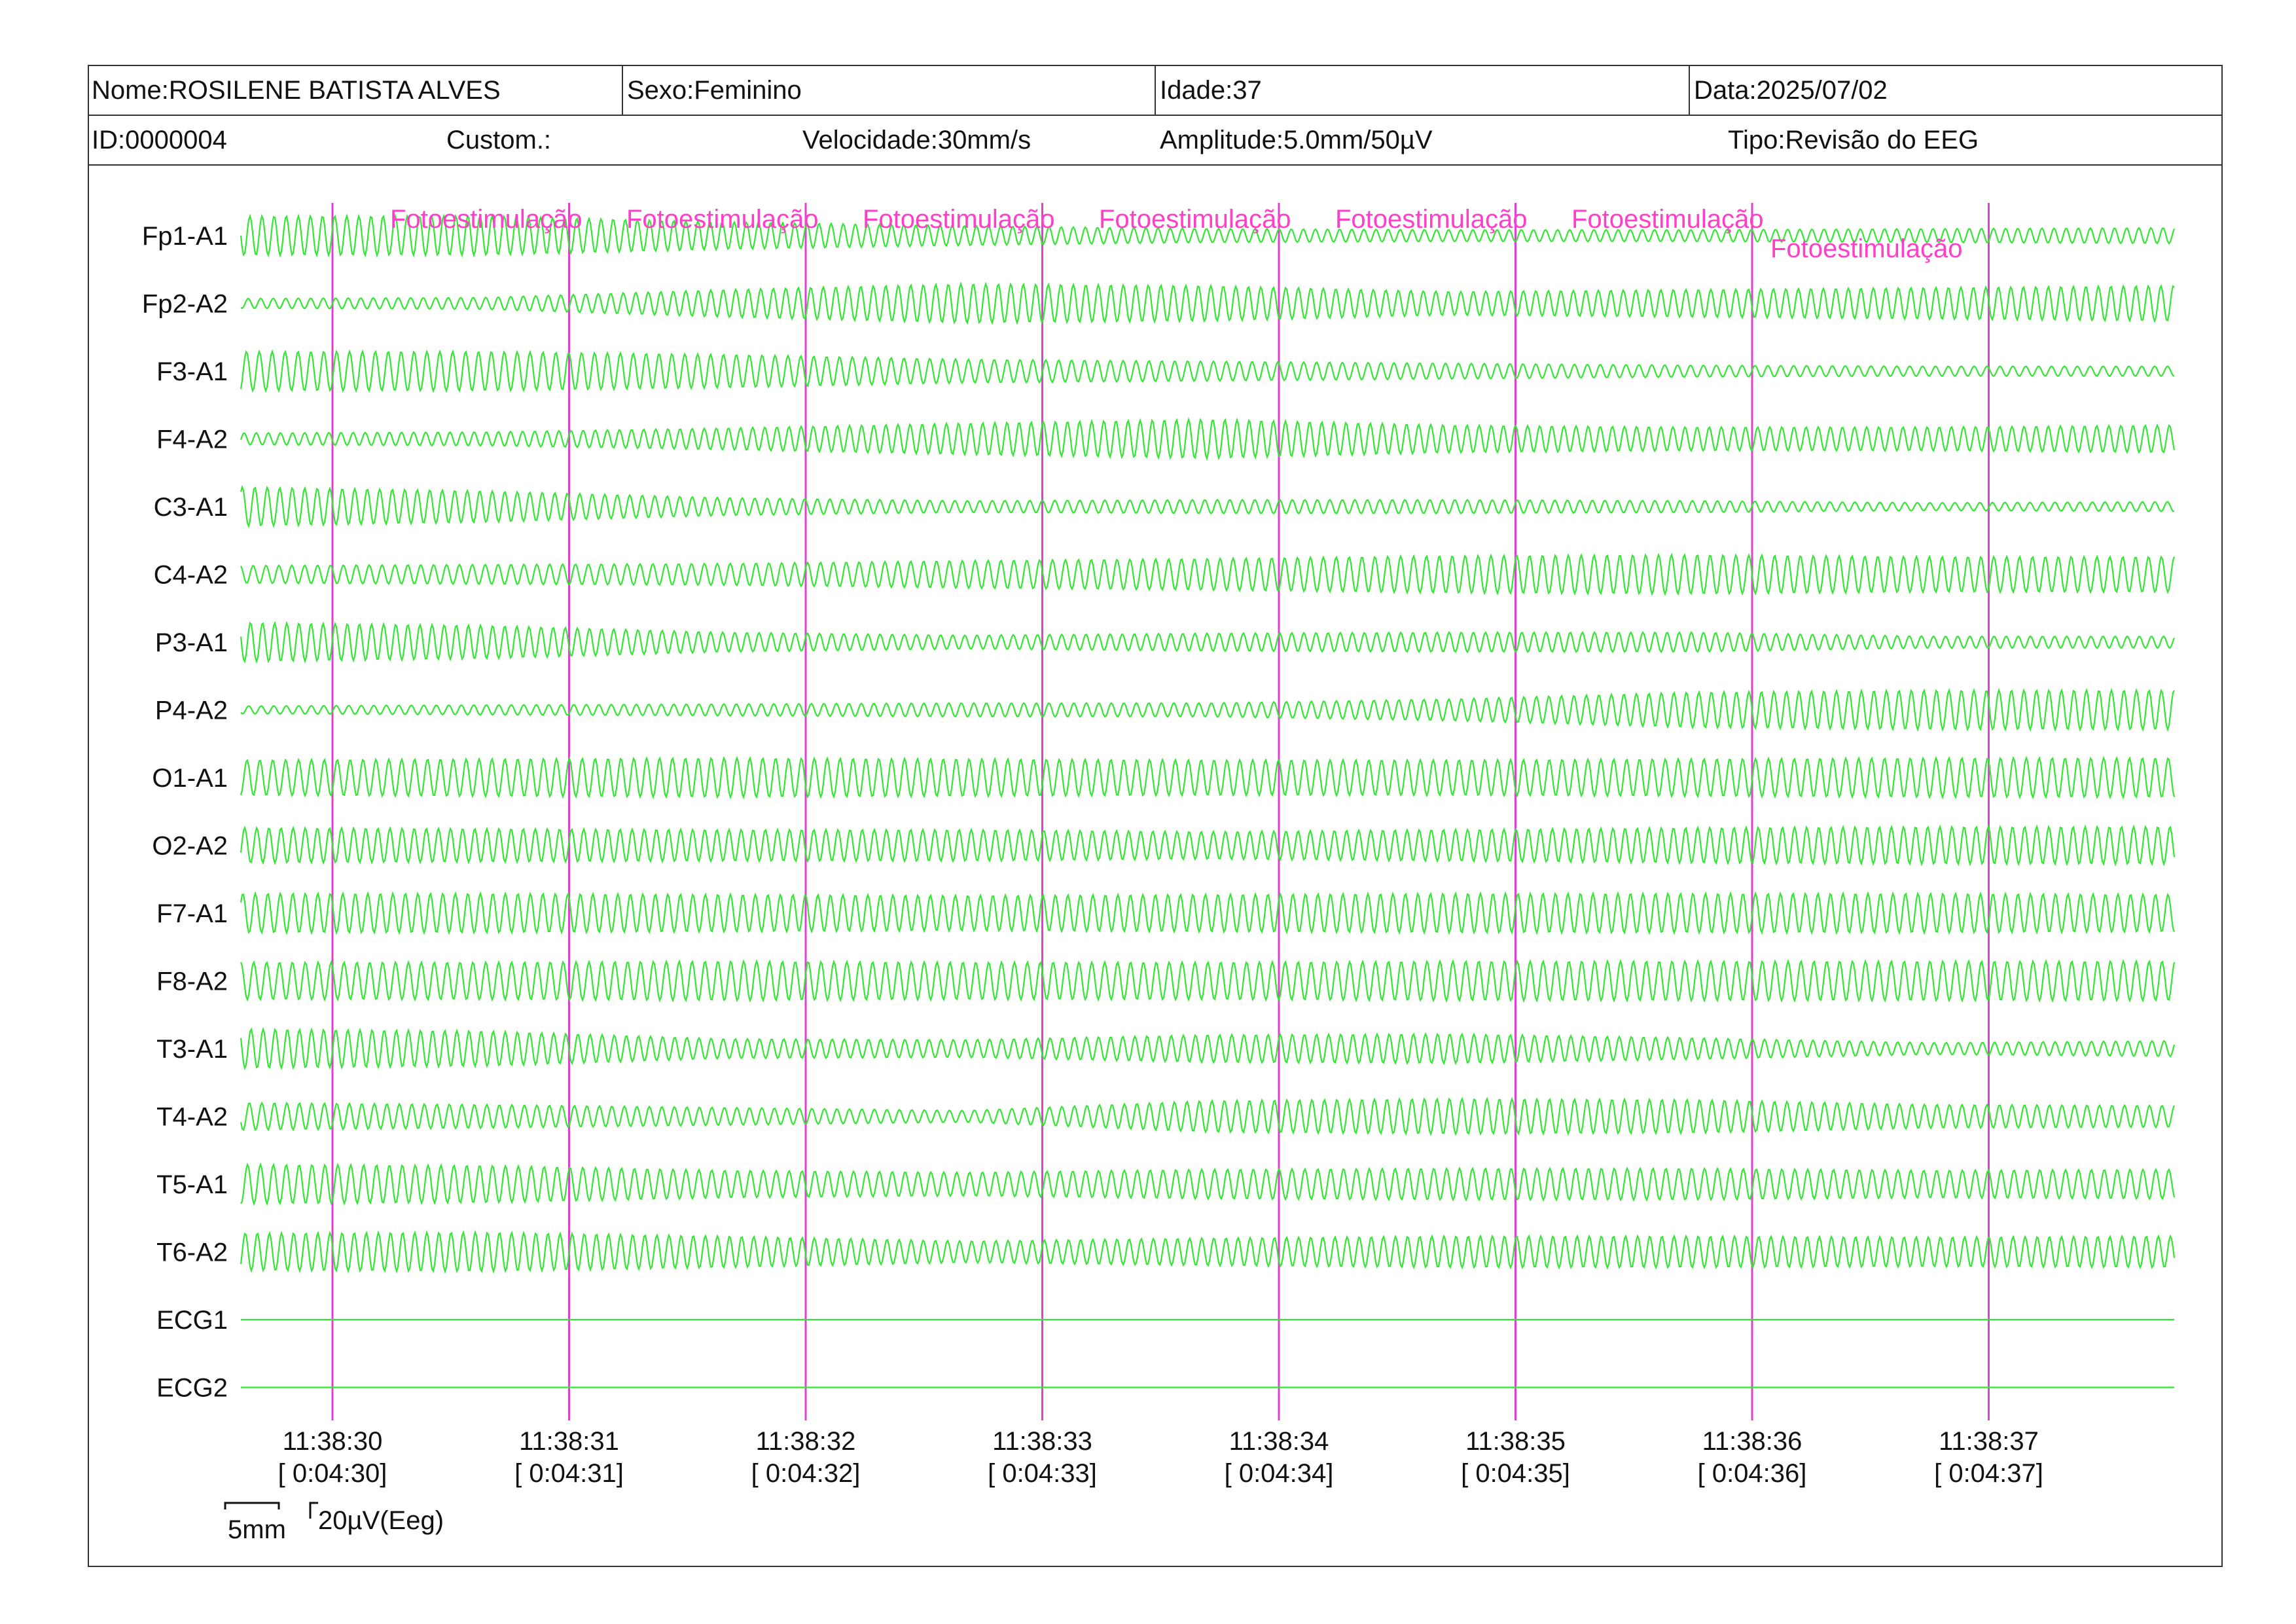 The height and width of the screenshot is (1624, 2296). I want to click on patient-age: Idade:37, so click(1211, 90).